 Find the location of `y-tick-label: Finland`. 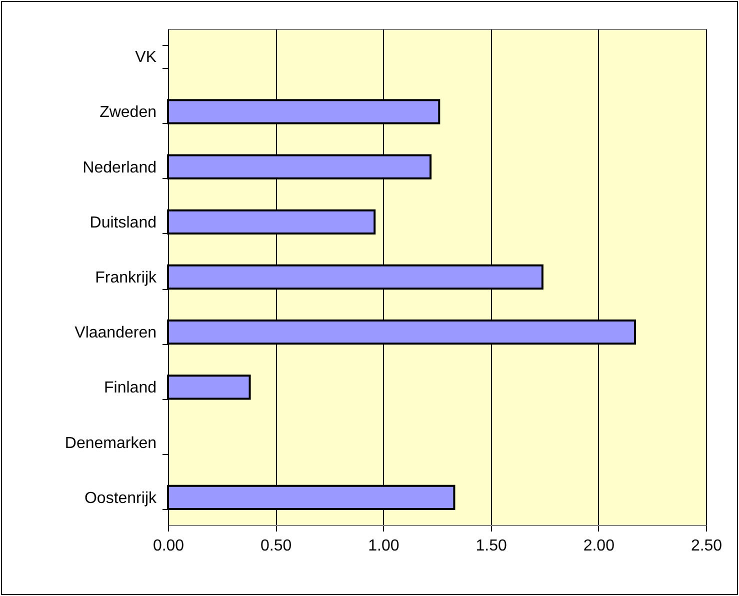

y-tick-label: Finland is located at coordinates (130, 388).